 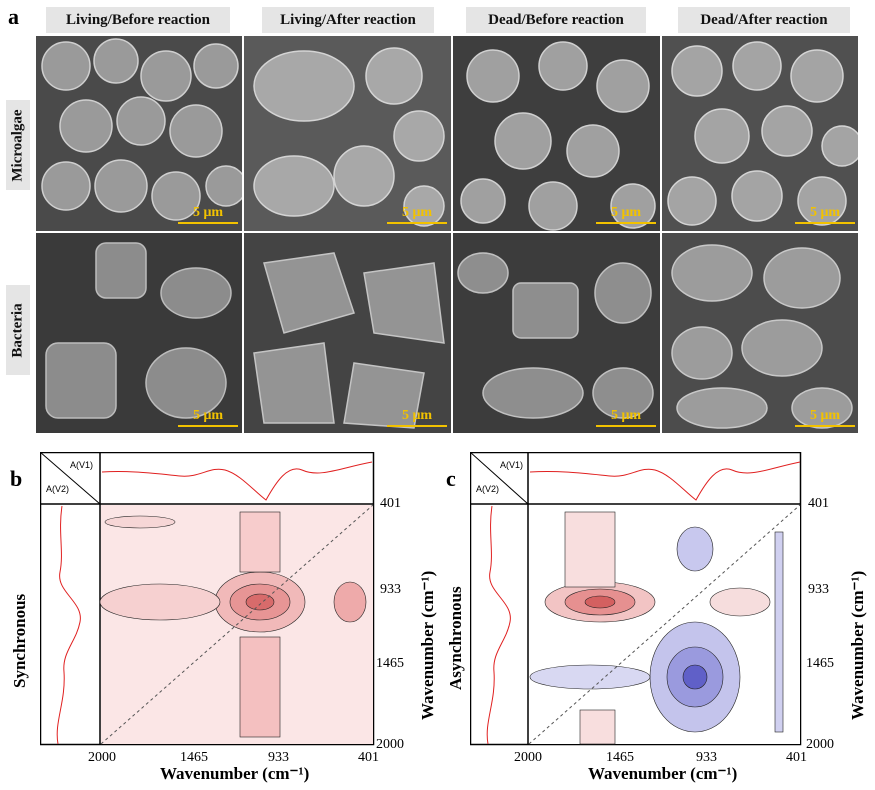 What do you see at coordinates (626, 214) in the screenshot?
I see `scale-bar-microalgae-dead-before: 5 μm` at bounding box center [626, 214].